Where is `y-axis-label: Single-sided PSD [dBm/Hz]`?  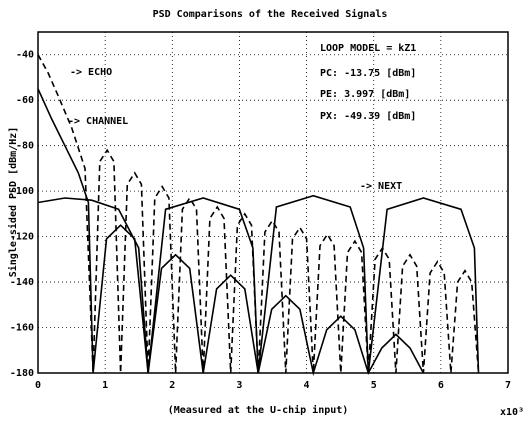 y-axis-label: Single-sided PSD [dBm/Hz] is located at coordinates (13, 202).